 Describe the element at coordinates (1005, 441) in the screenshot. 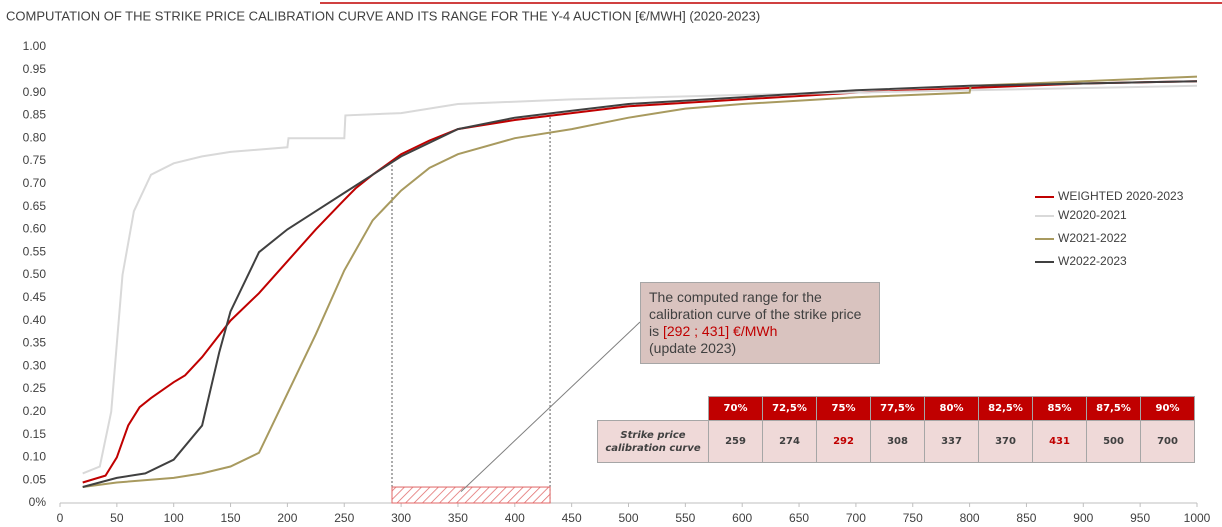

I see `value-cell: 370` at that location.